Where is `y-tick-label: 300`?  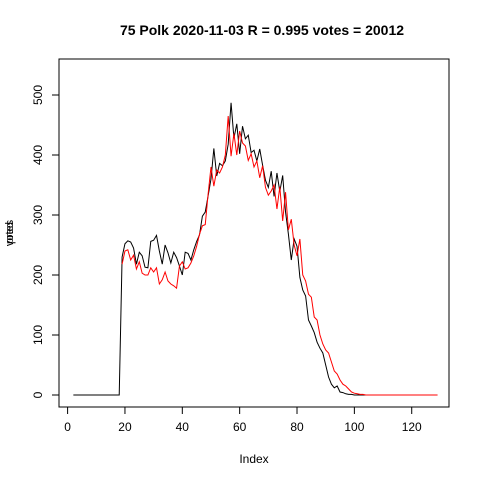 y-tick-label: 300 is located at coordinates (38, 215).